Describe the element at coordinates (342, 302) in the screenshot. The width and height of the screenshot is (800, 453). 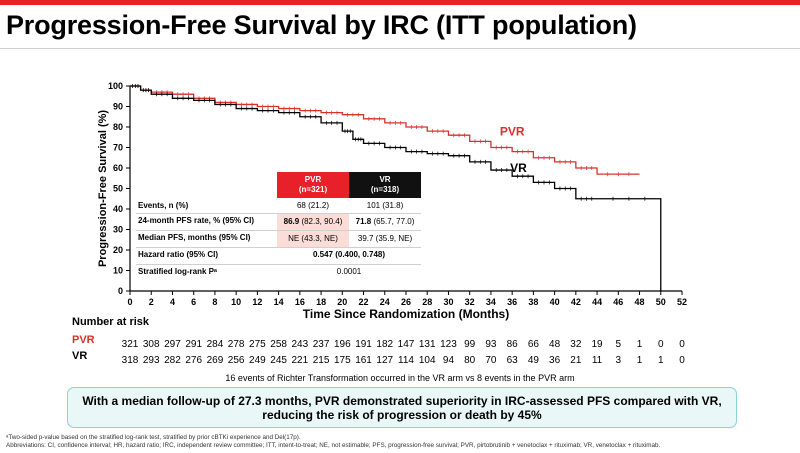
I see `x-tick-label: 20` at that location.